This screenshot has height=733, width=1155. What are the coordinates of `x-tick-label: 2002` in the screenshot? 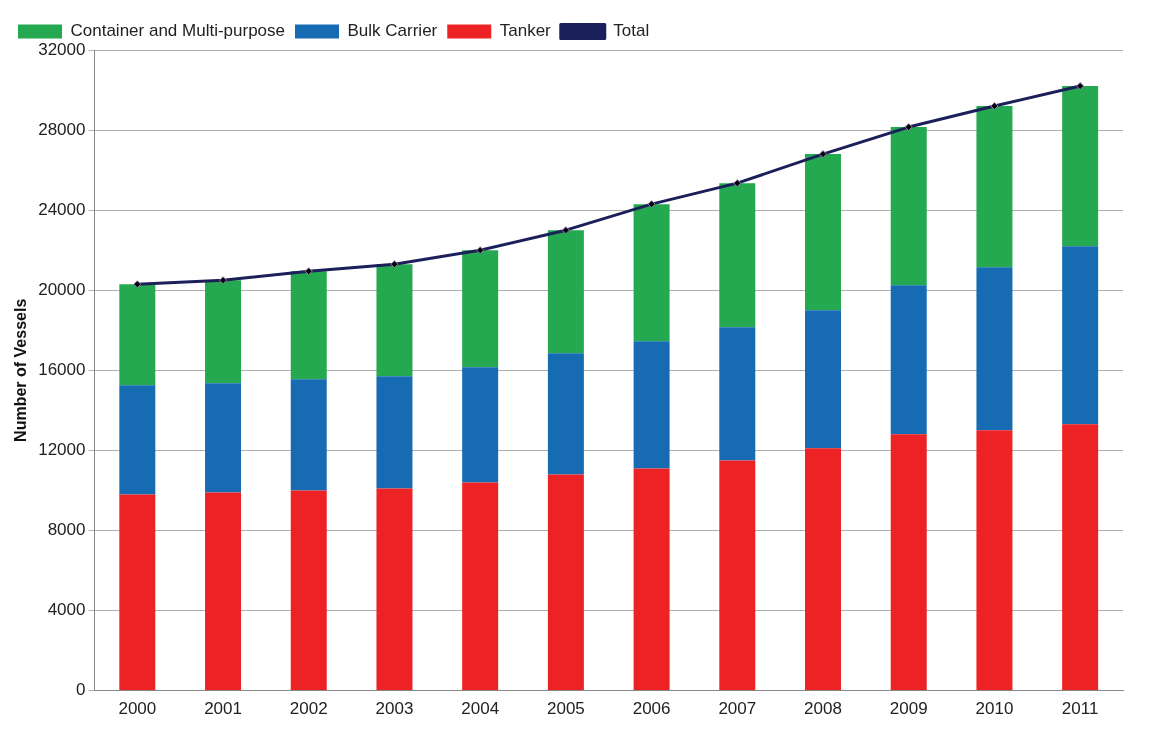 It's located at (308, 709).